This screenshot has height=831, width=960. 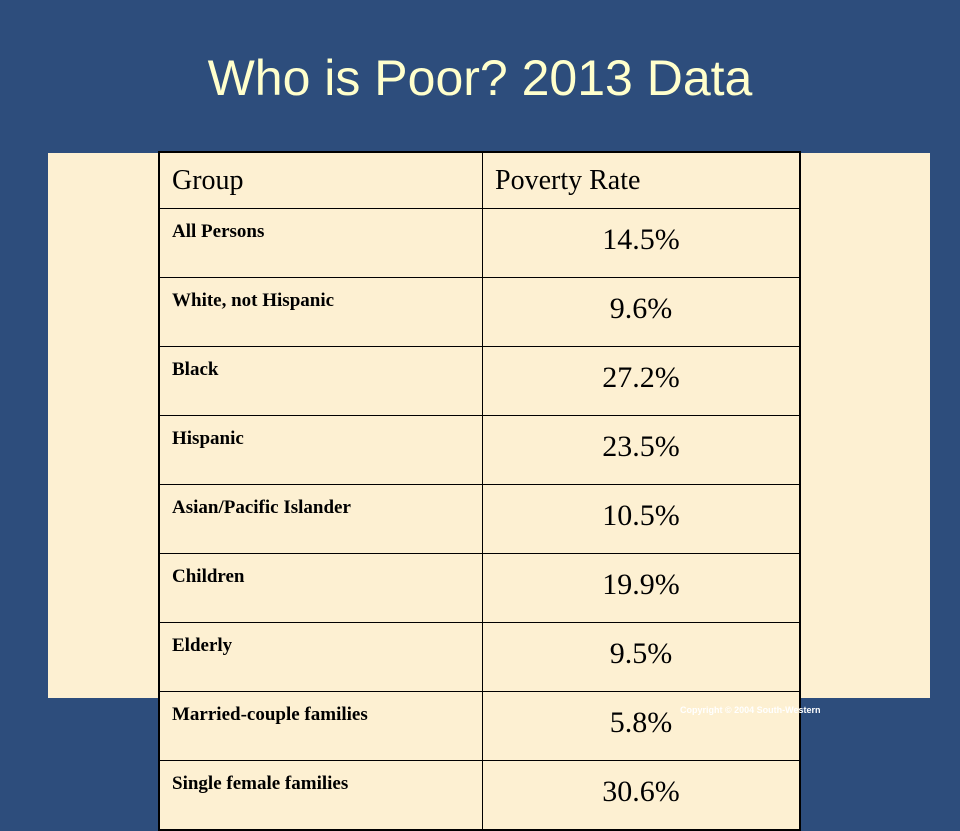 What do you see at coordinates (320, 657) in the screenshot?
I see `group-cell: Elderly` at bounding box center [320, 657].